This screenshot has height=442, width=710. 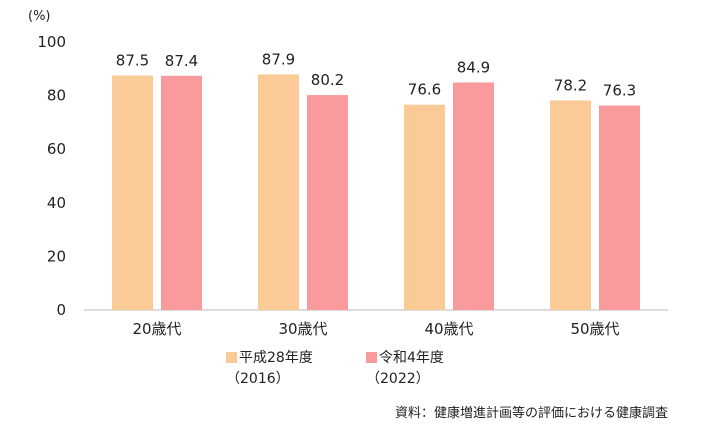 I want to click on bar-30歳代-series-2, so click(x=327, y=203).